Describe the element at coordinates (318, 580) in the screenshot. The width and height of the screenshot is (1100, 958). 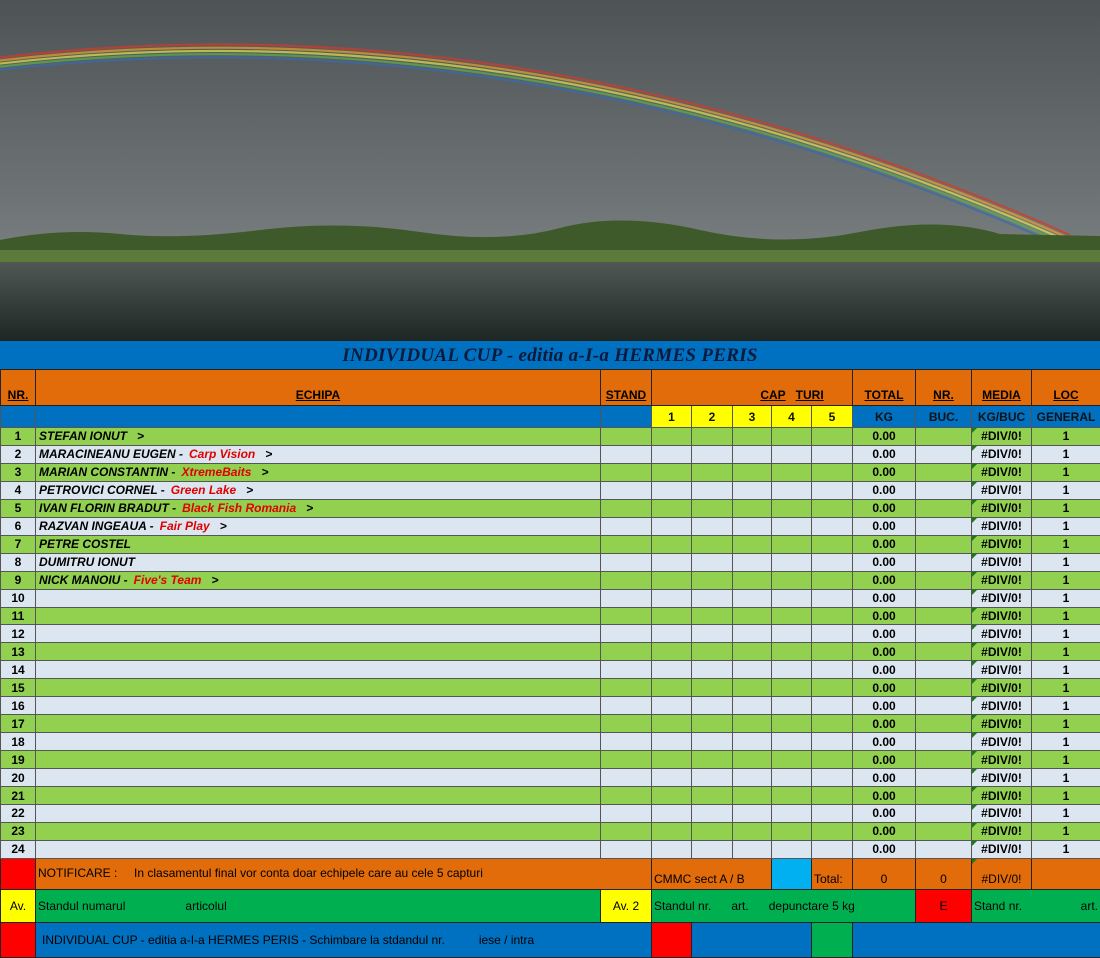
I see `competitor-cell: NICK MANOIU -Five's Team>` at that location.